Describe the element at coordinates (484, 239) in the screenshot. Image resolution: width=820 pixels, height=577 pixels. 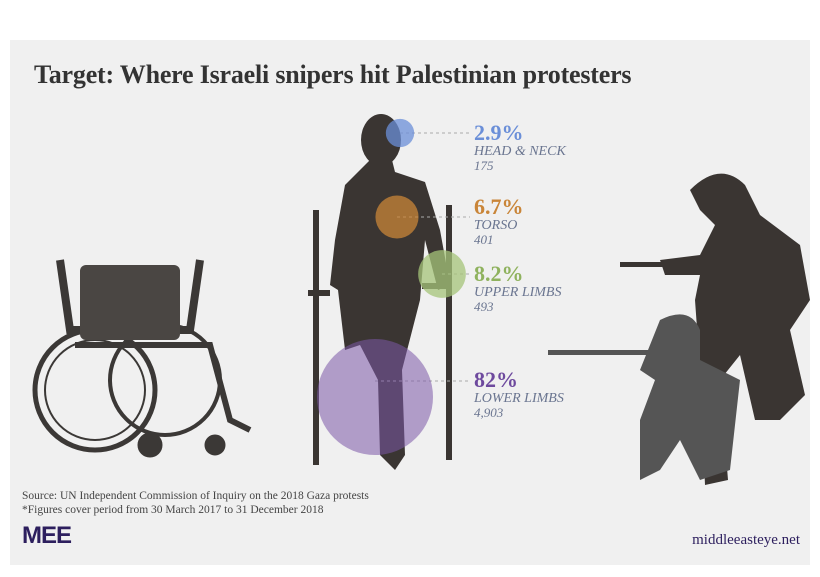
I see `count-label: 401` at that location.